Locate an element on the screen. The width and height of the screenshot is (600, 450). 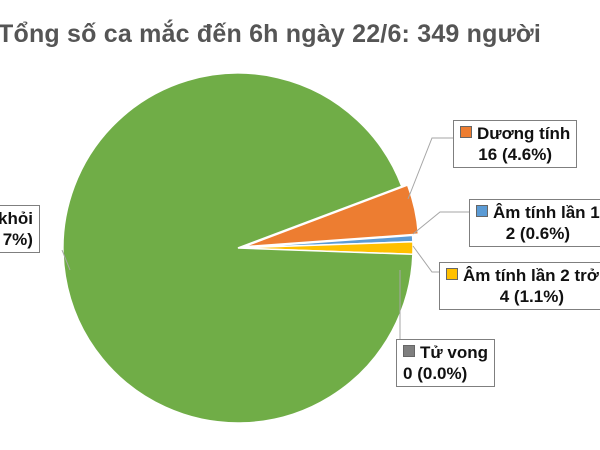
pie-slice is located at coordinates (331, 216).